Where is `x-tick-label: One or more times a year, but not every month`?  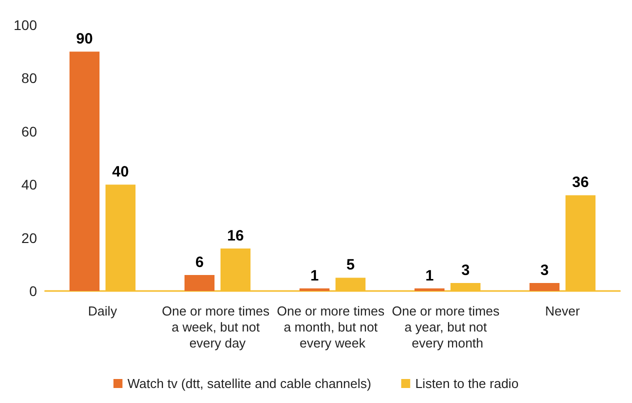 x-tick-label: One or more times a year, but not every month is located at coordinates (448, 327).